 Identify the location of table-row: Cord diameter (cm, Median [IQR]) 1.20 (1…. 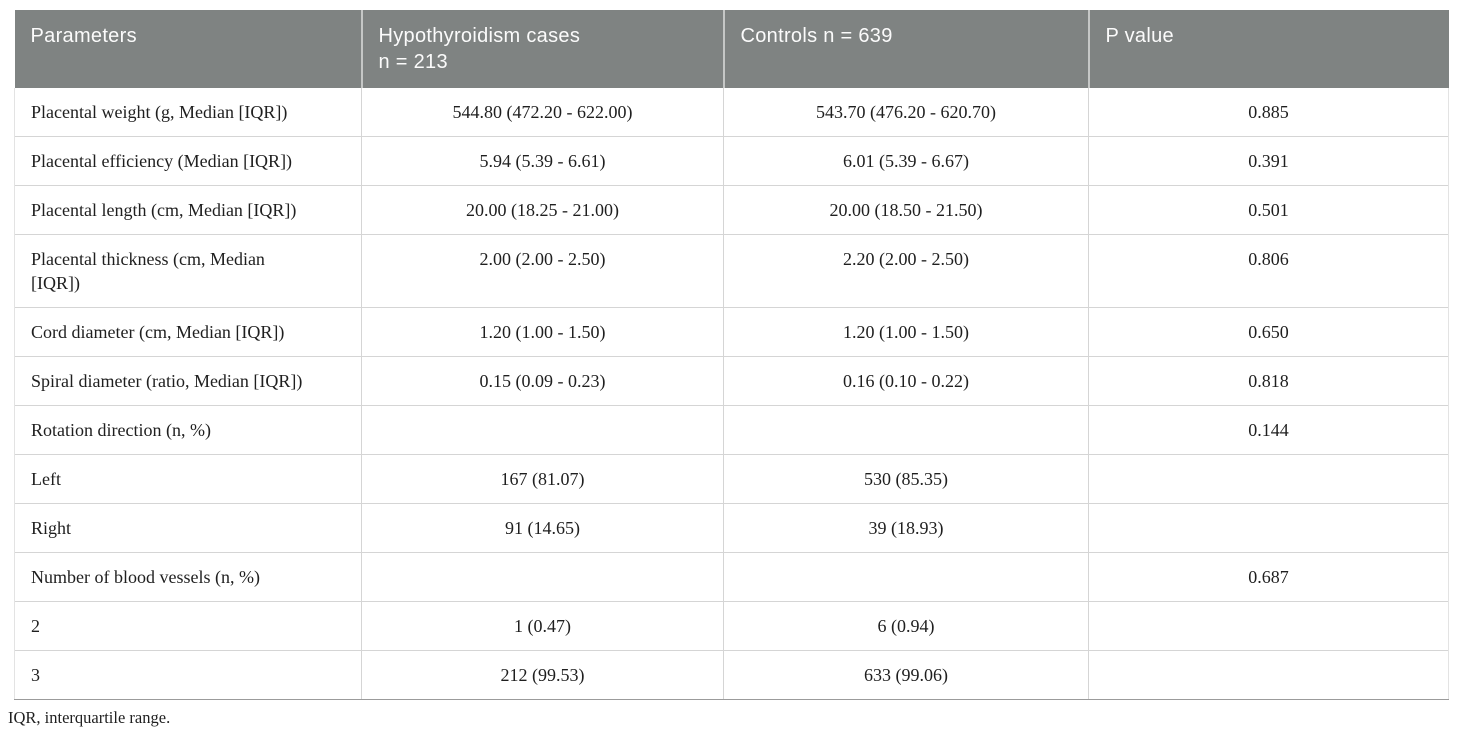
(731, 332).